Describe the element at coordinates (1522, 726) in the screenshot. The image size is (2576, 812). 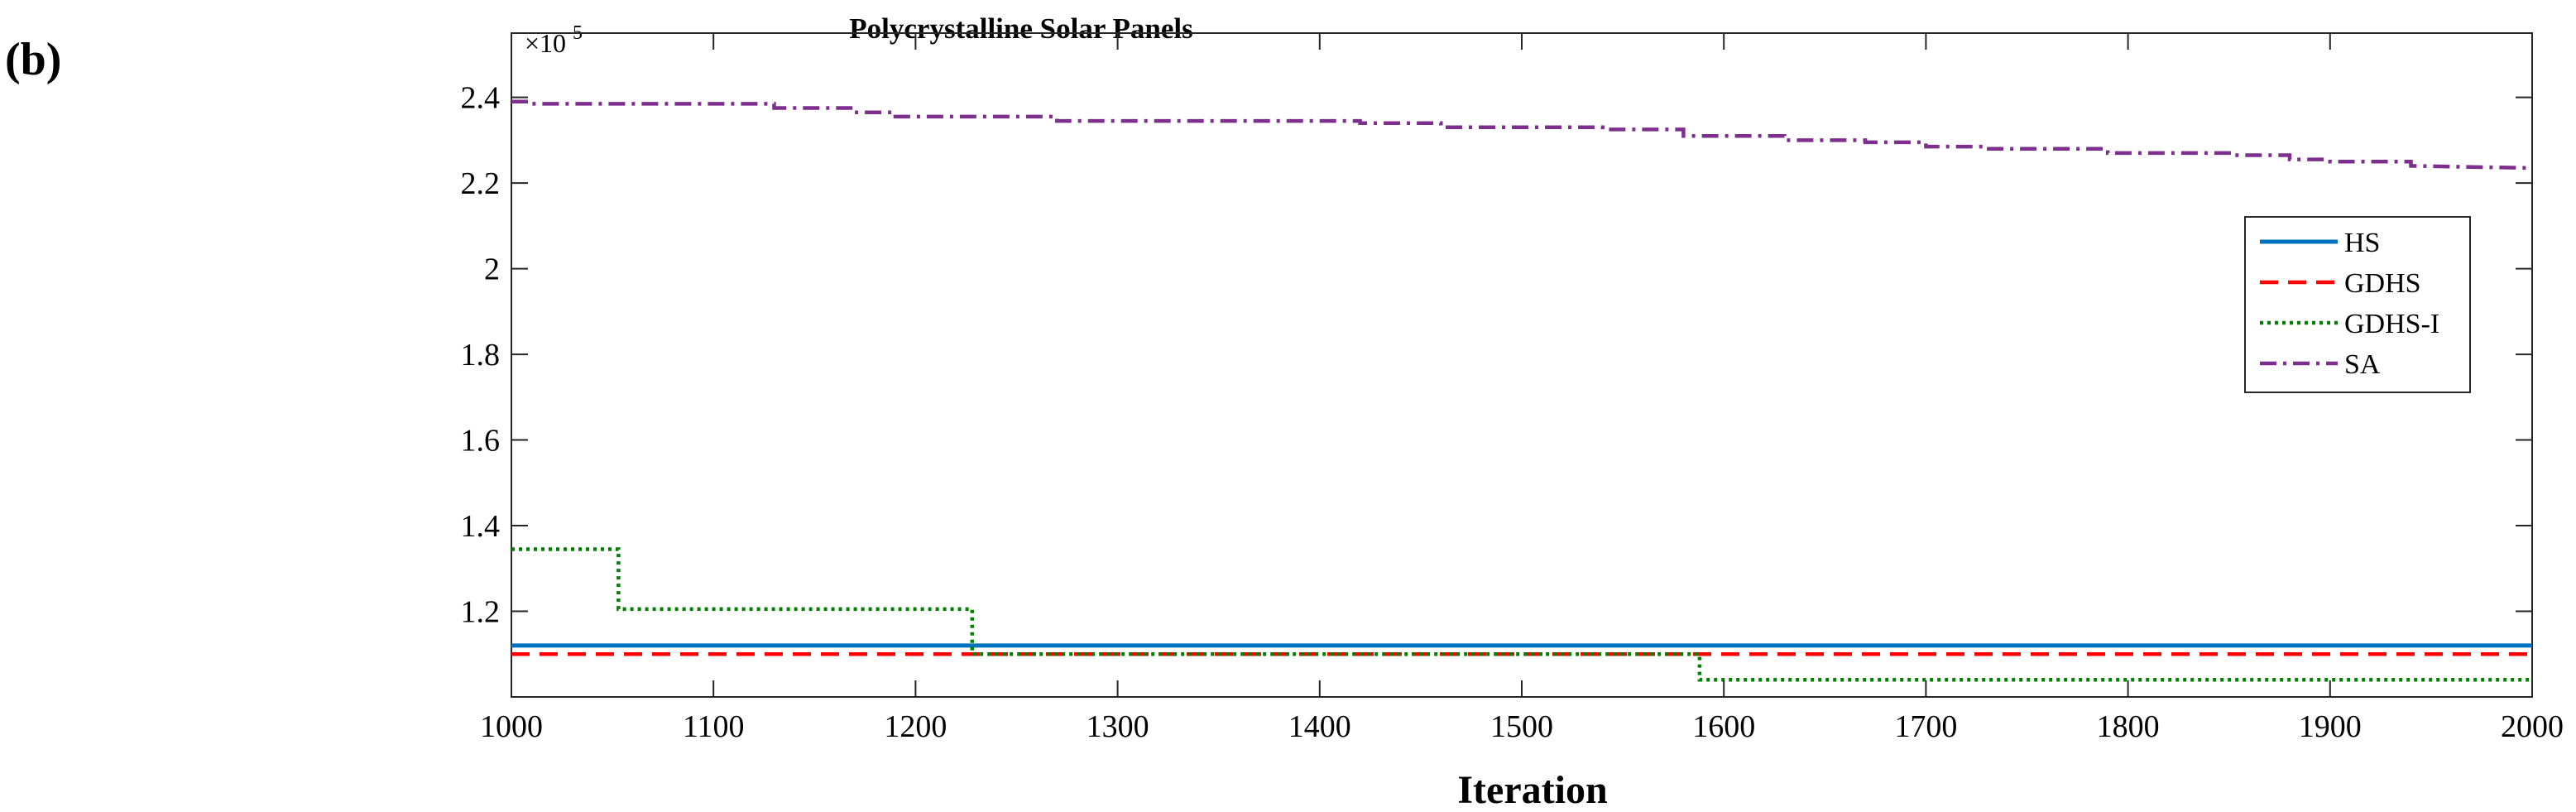
I see `x-tick-label: 1500` at that location.